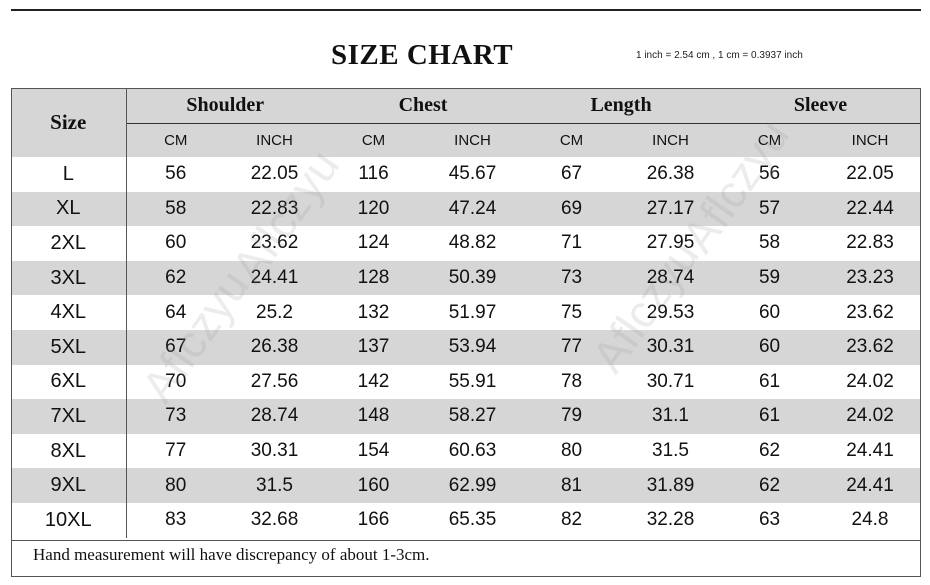 The width and height of the screenshot is (930, 585). I want to click on measurement-cell: 148, so click(373, 416).